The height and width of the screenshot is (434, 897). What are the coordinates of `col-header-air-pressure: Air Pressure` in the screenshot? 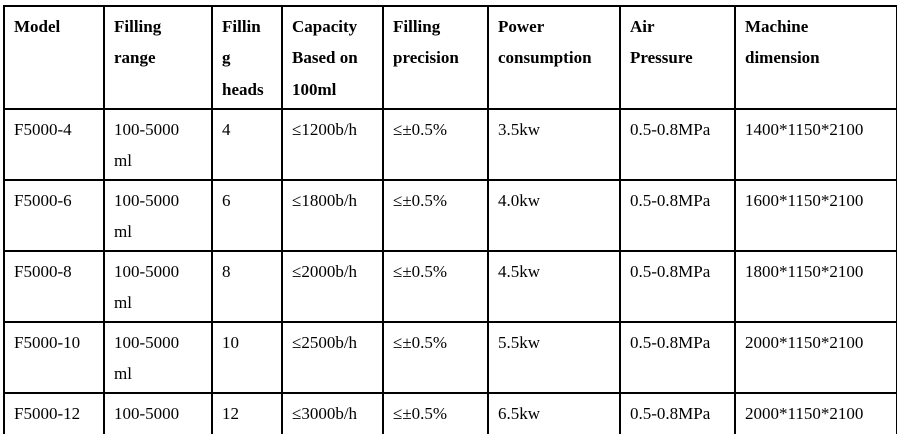 It's located at (677, 57).